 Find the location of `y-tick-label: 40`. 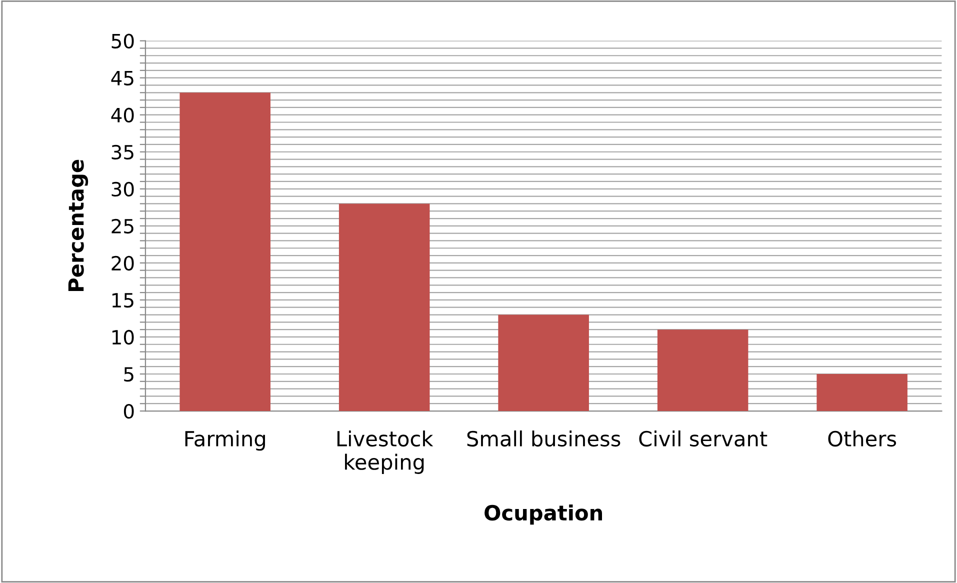

y-tick-label: 40 is located at coordinates (122, 115).